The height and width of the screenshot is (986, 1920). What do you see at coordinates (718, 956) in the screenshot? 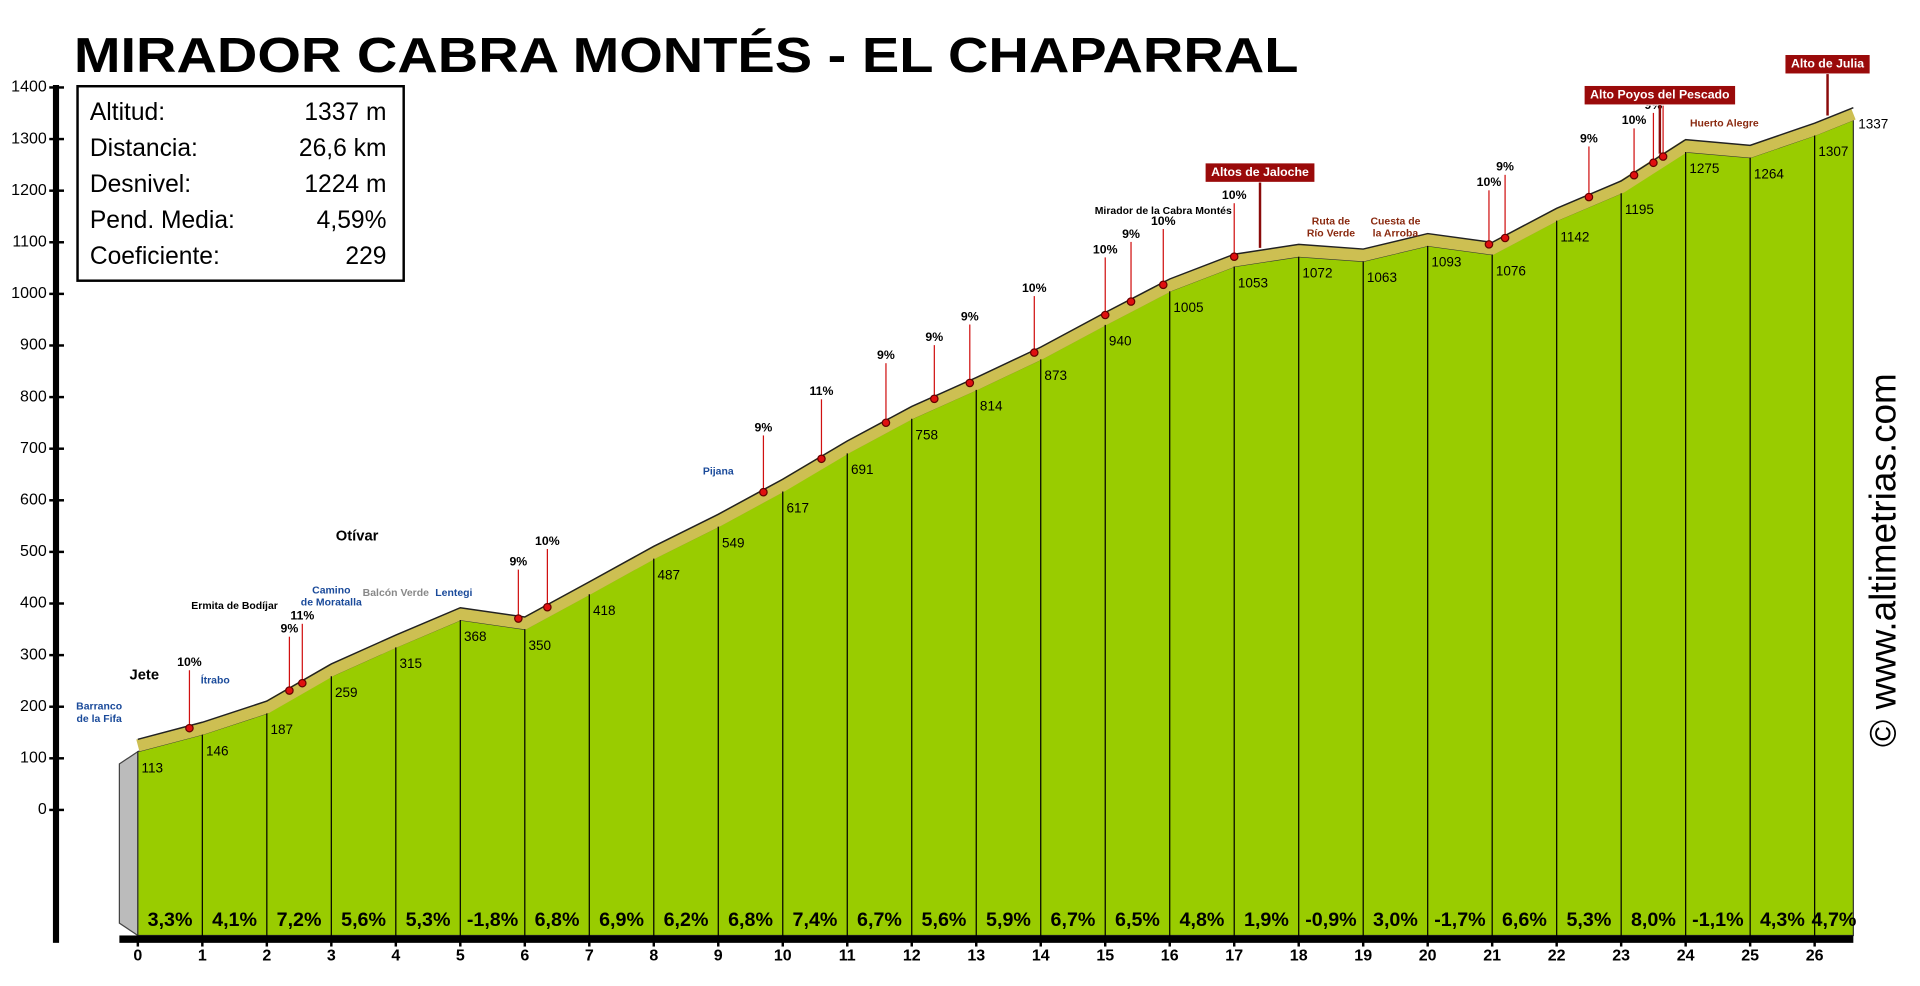
I see `x-tick-label: 9` at bounding box center [718, 956].